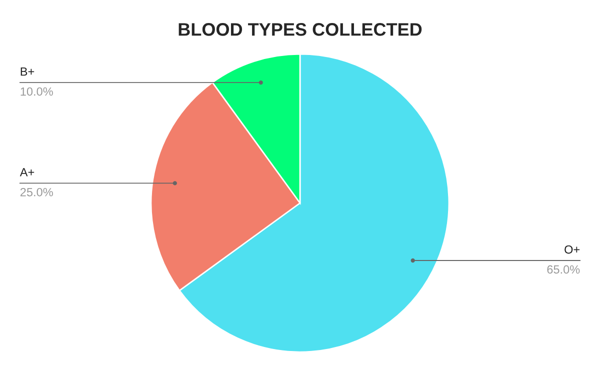 Image resolution: width=600 pixels, height=371 pixels. What do you see at coordinates (36, 91) in the screenshot?
I see `data-label: 10.0%` at bounding box center [36, 91].